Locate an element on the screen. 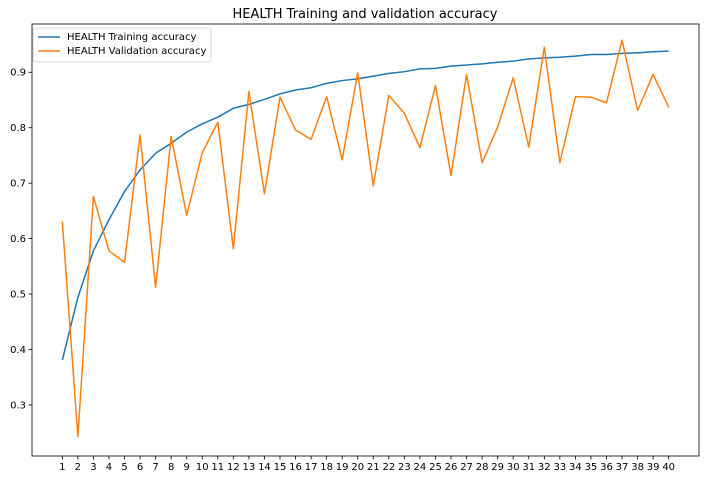 The height and width of the screenshot is (482, 706). x-tick-label: 25 is located at coordinates (435, 467).